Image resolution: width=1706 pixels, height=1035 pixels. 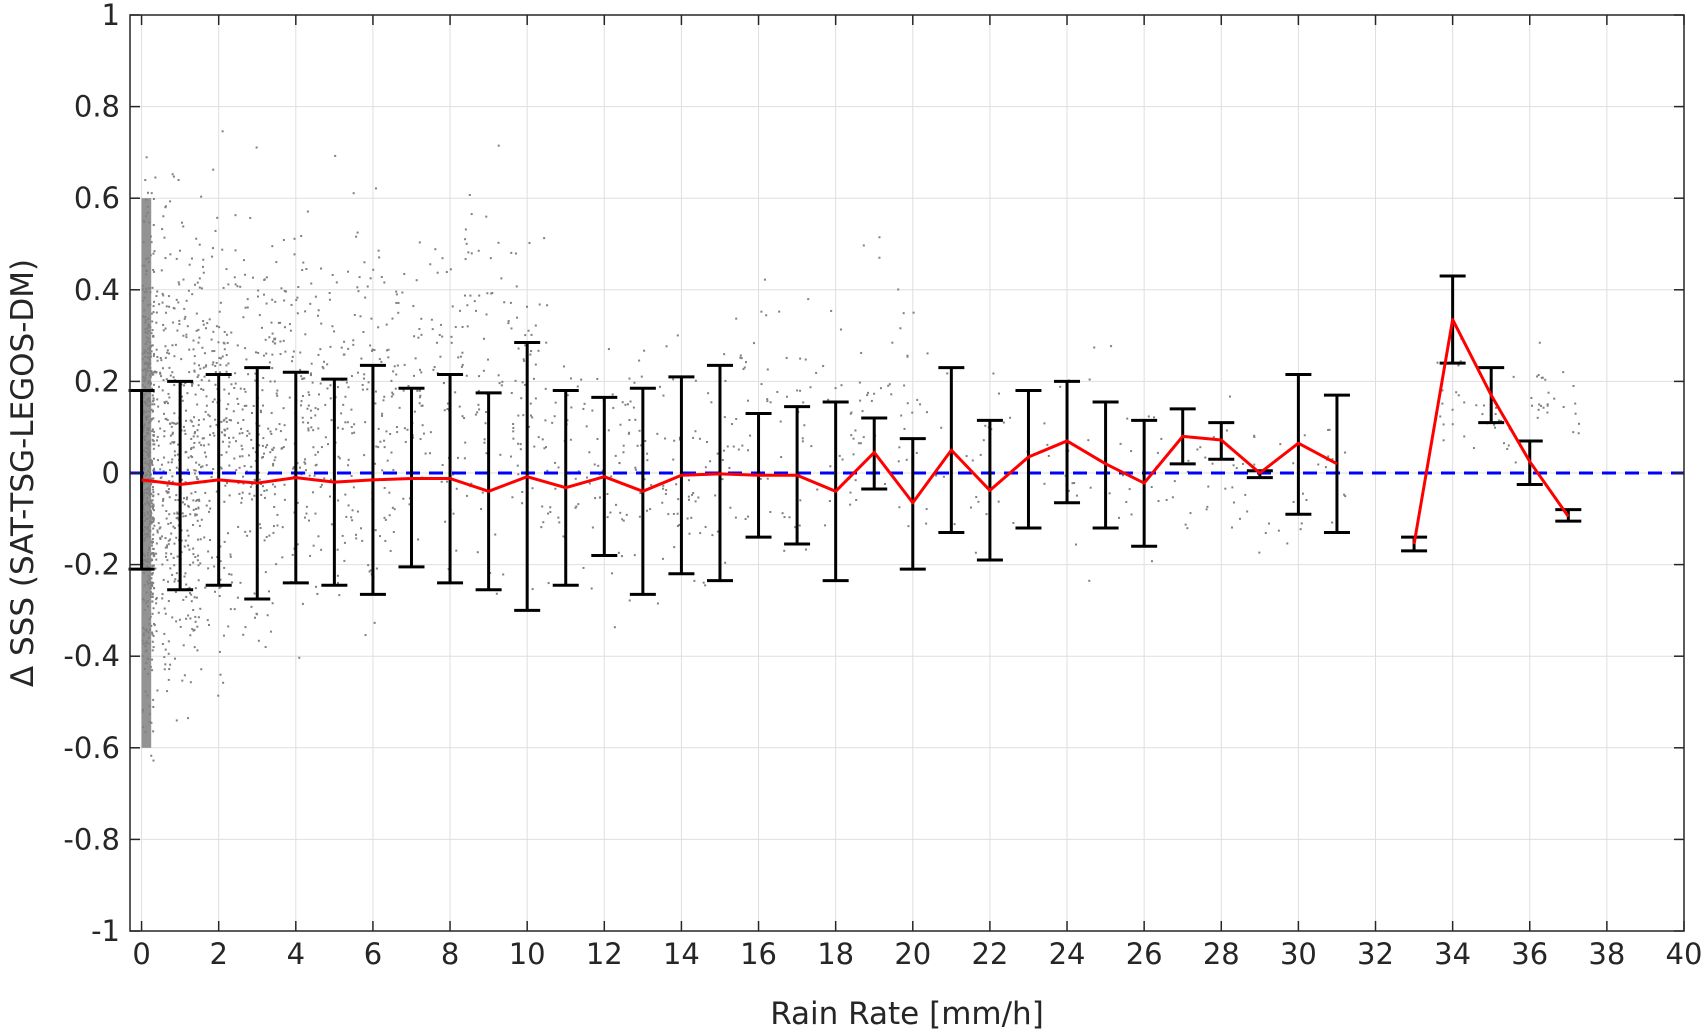 What do you see at coordinates (97, 381) in the screenshot?
I see `y-tick-label: 0.2` at bounding box center [97, 381].